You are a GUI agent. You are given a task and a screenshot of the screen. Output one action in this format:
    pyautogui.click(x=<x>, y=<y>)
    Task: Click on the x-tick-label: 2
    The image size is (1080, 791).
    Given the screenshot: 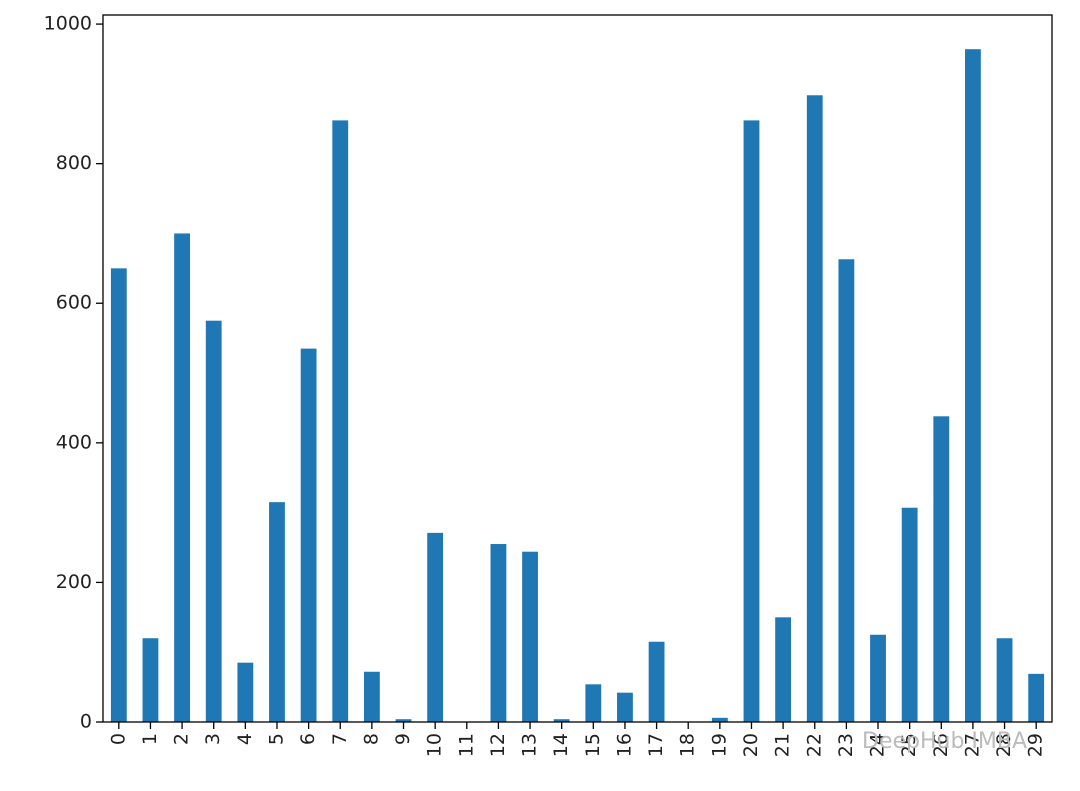 What is the action you would take?
    pyautogui.click(x=182, y=739)
    